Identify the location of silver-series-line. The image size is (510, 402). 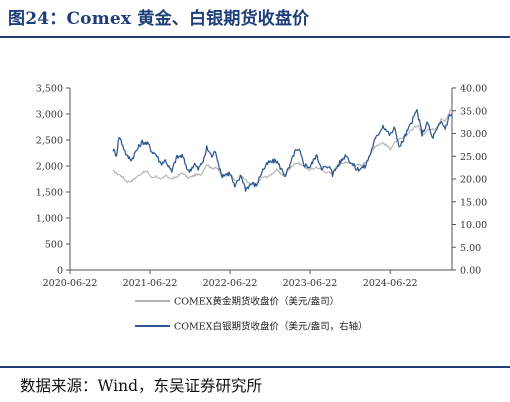
(282, 150).